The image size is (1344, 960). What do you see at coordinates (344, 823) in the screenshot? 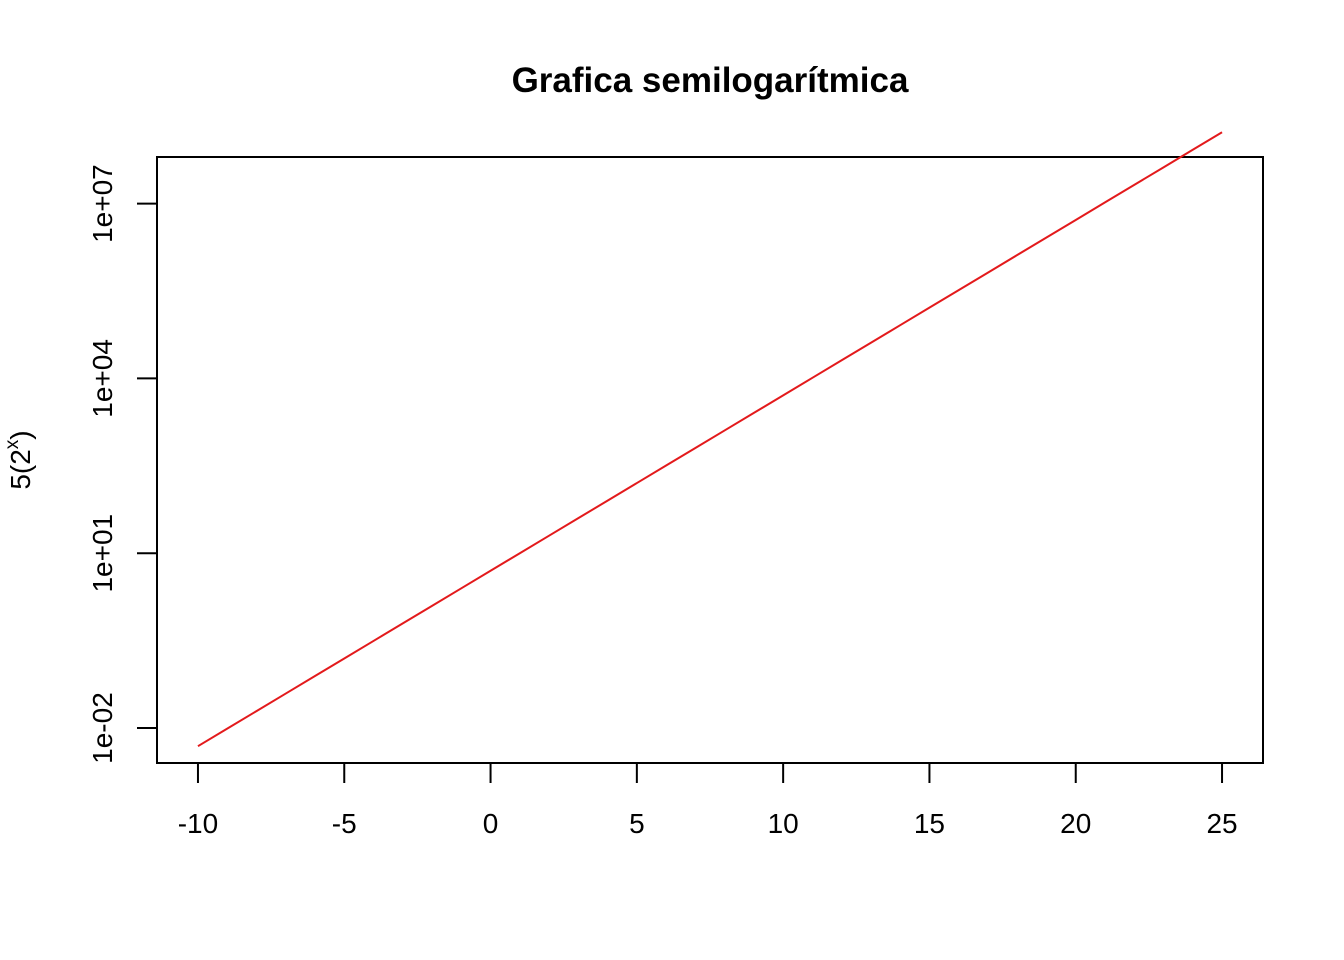
I see `x-tick-label: -5` at bounding box center [344, 823].